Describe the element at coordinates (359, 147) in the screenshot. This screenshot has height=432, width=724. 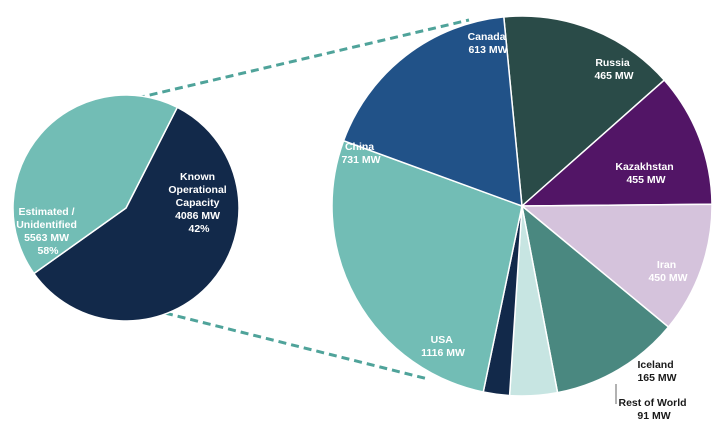
I see `label-china-name: China` at that location.